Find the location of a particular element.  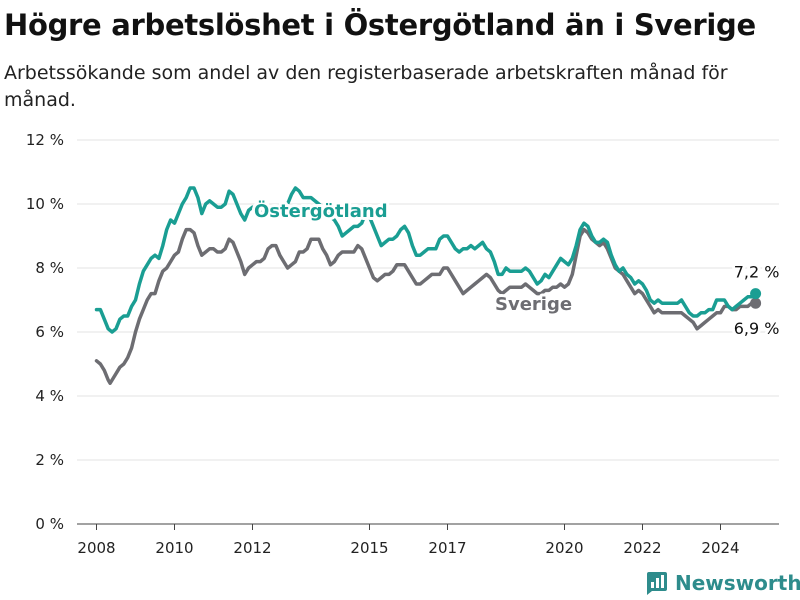

ostergotland-series-label: Östergötland is located at coordinates (321, 211).